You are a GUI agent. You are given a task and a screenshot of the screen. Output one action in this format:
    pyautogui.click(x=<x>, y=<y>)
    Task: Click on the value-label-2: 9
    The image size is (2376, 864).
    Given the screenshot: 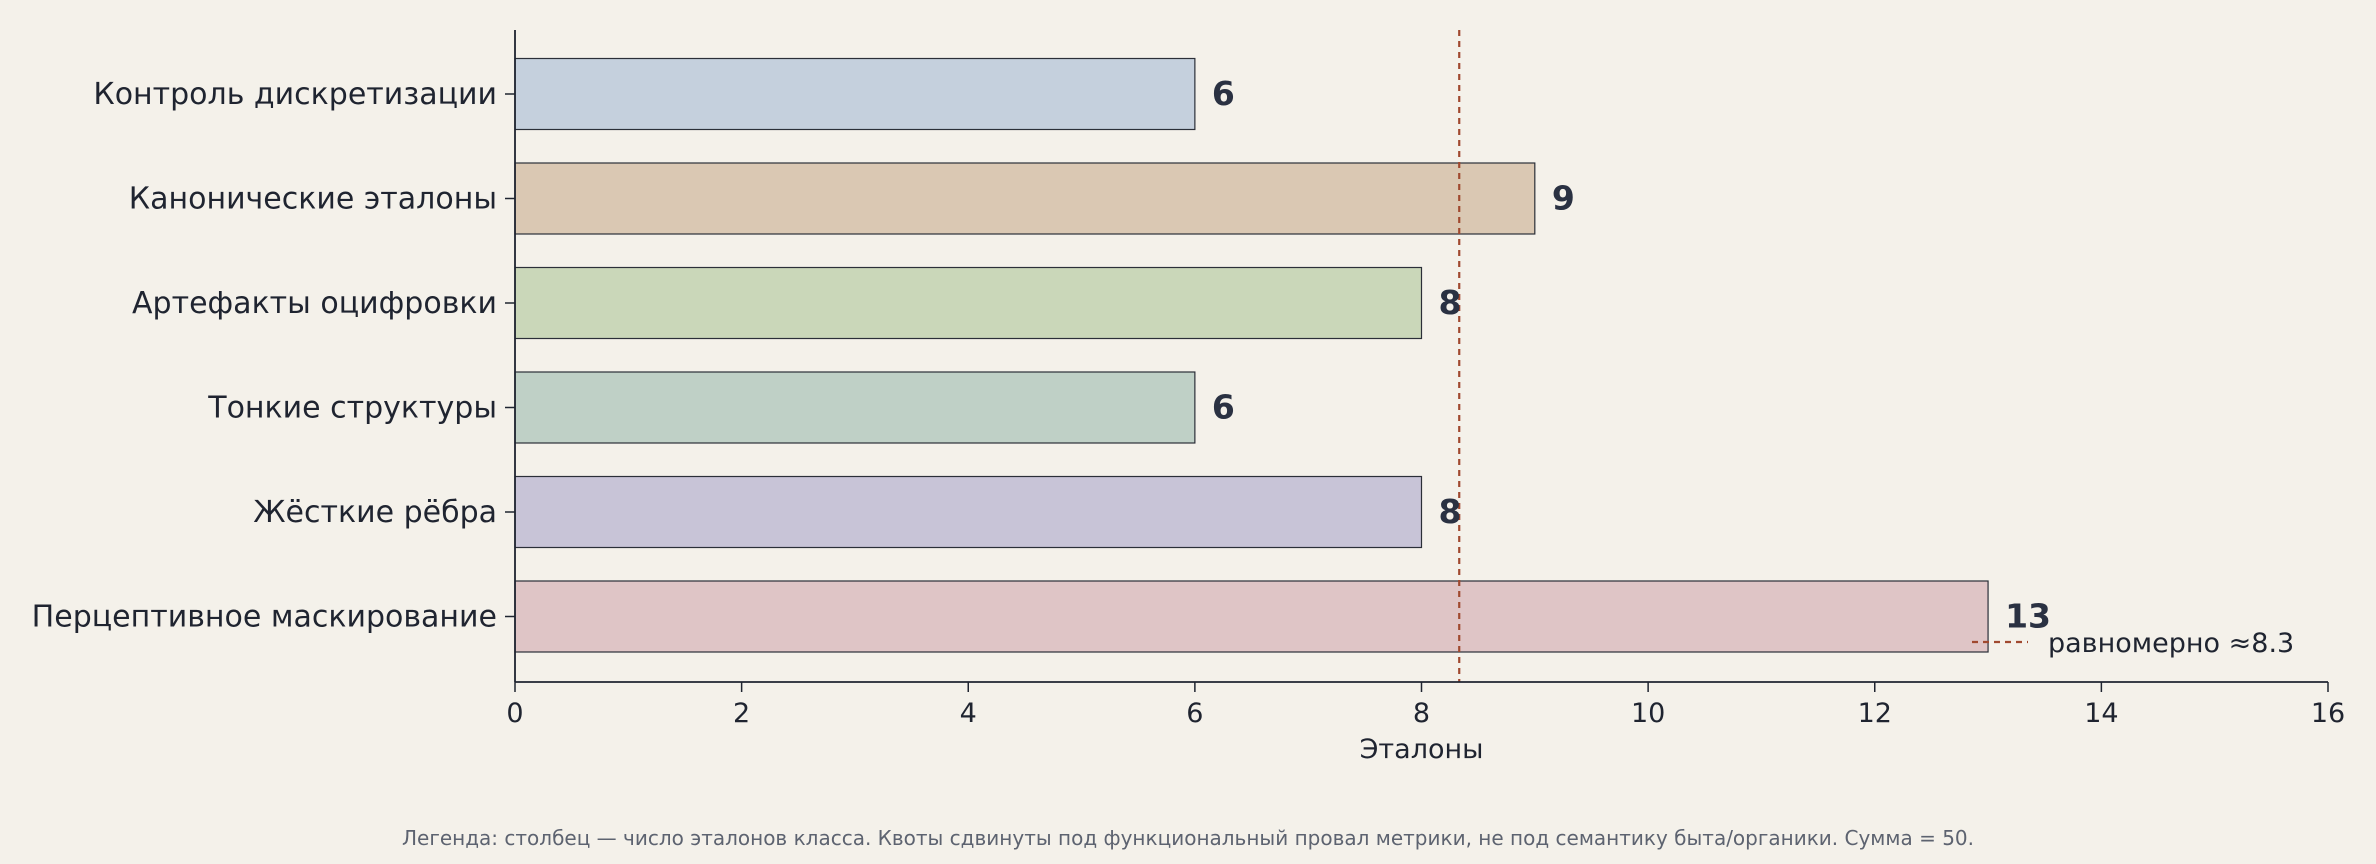 What is the action you would take?
    pyautogui.click(x=1563, y=198)
    